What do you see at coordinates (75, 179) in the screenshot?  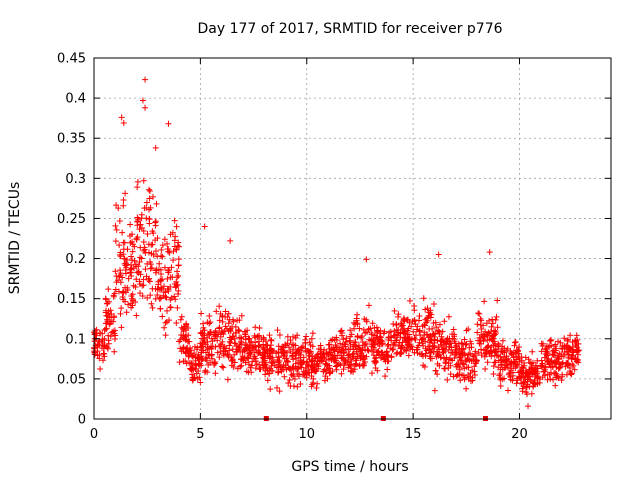 I see `y-tick-label: 0.3` at bounding box center [75, 179].